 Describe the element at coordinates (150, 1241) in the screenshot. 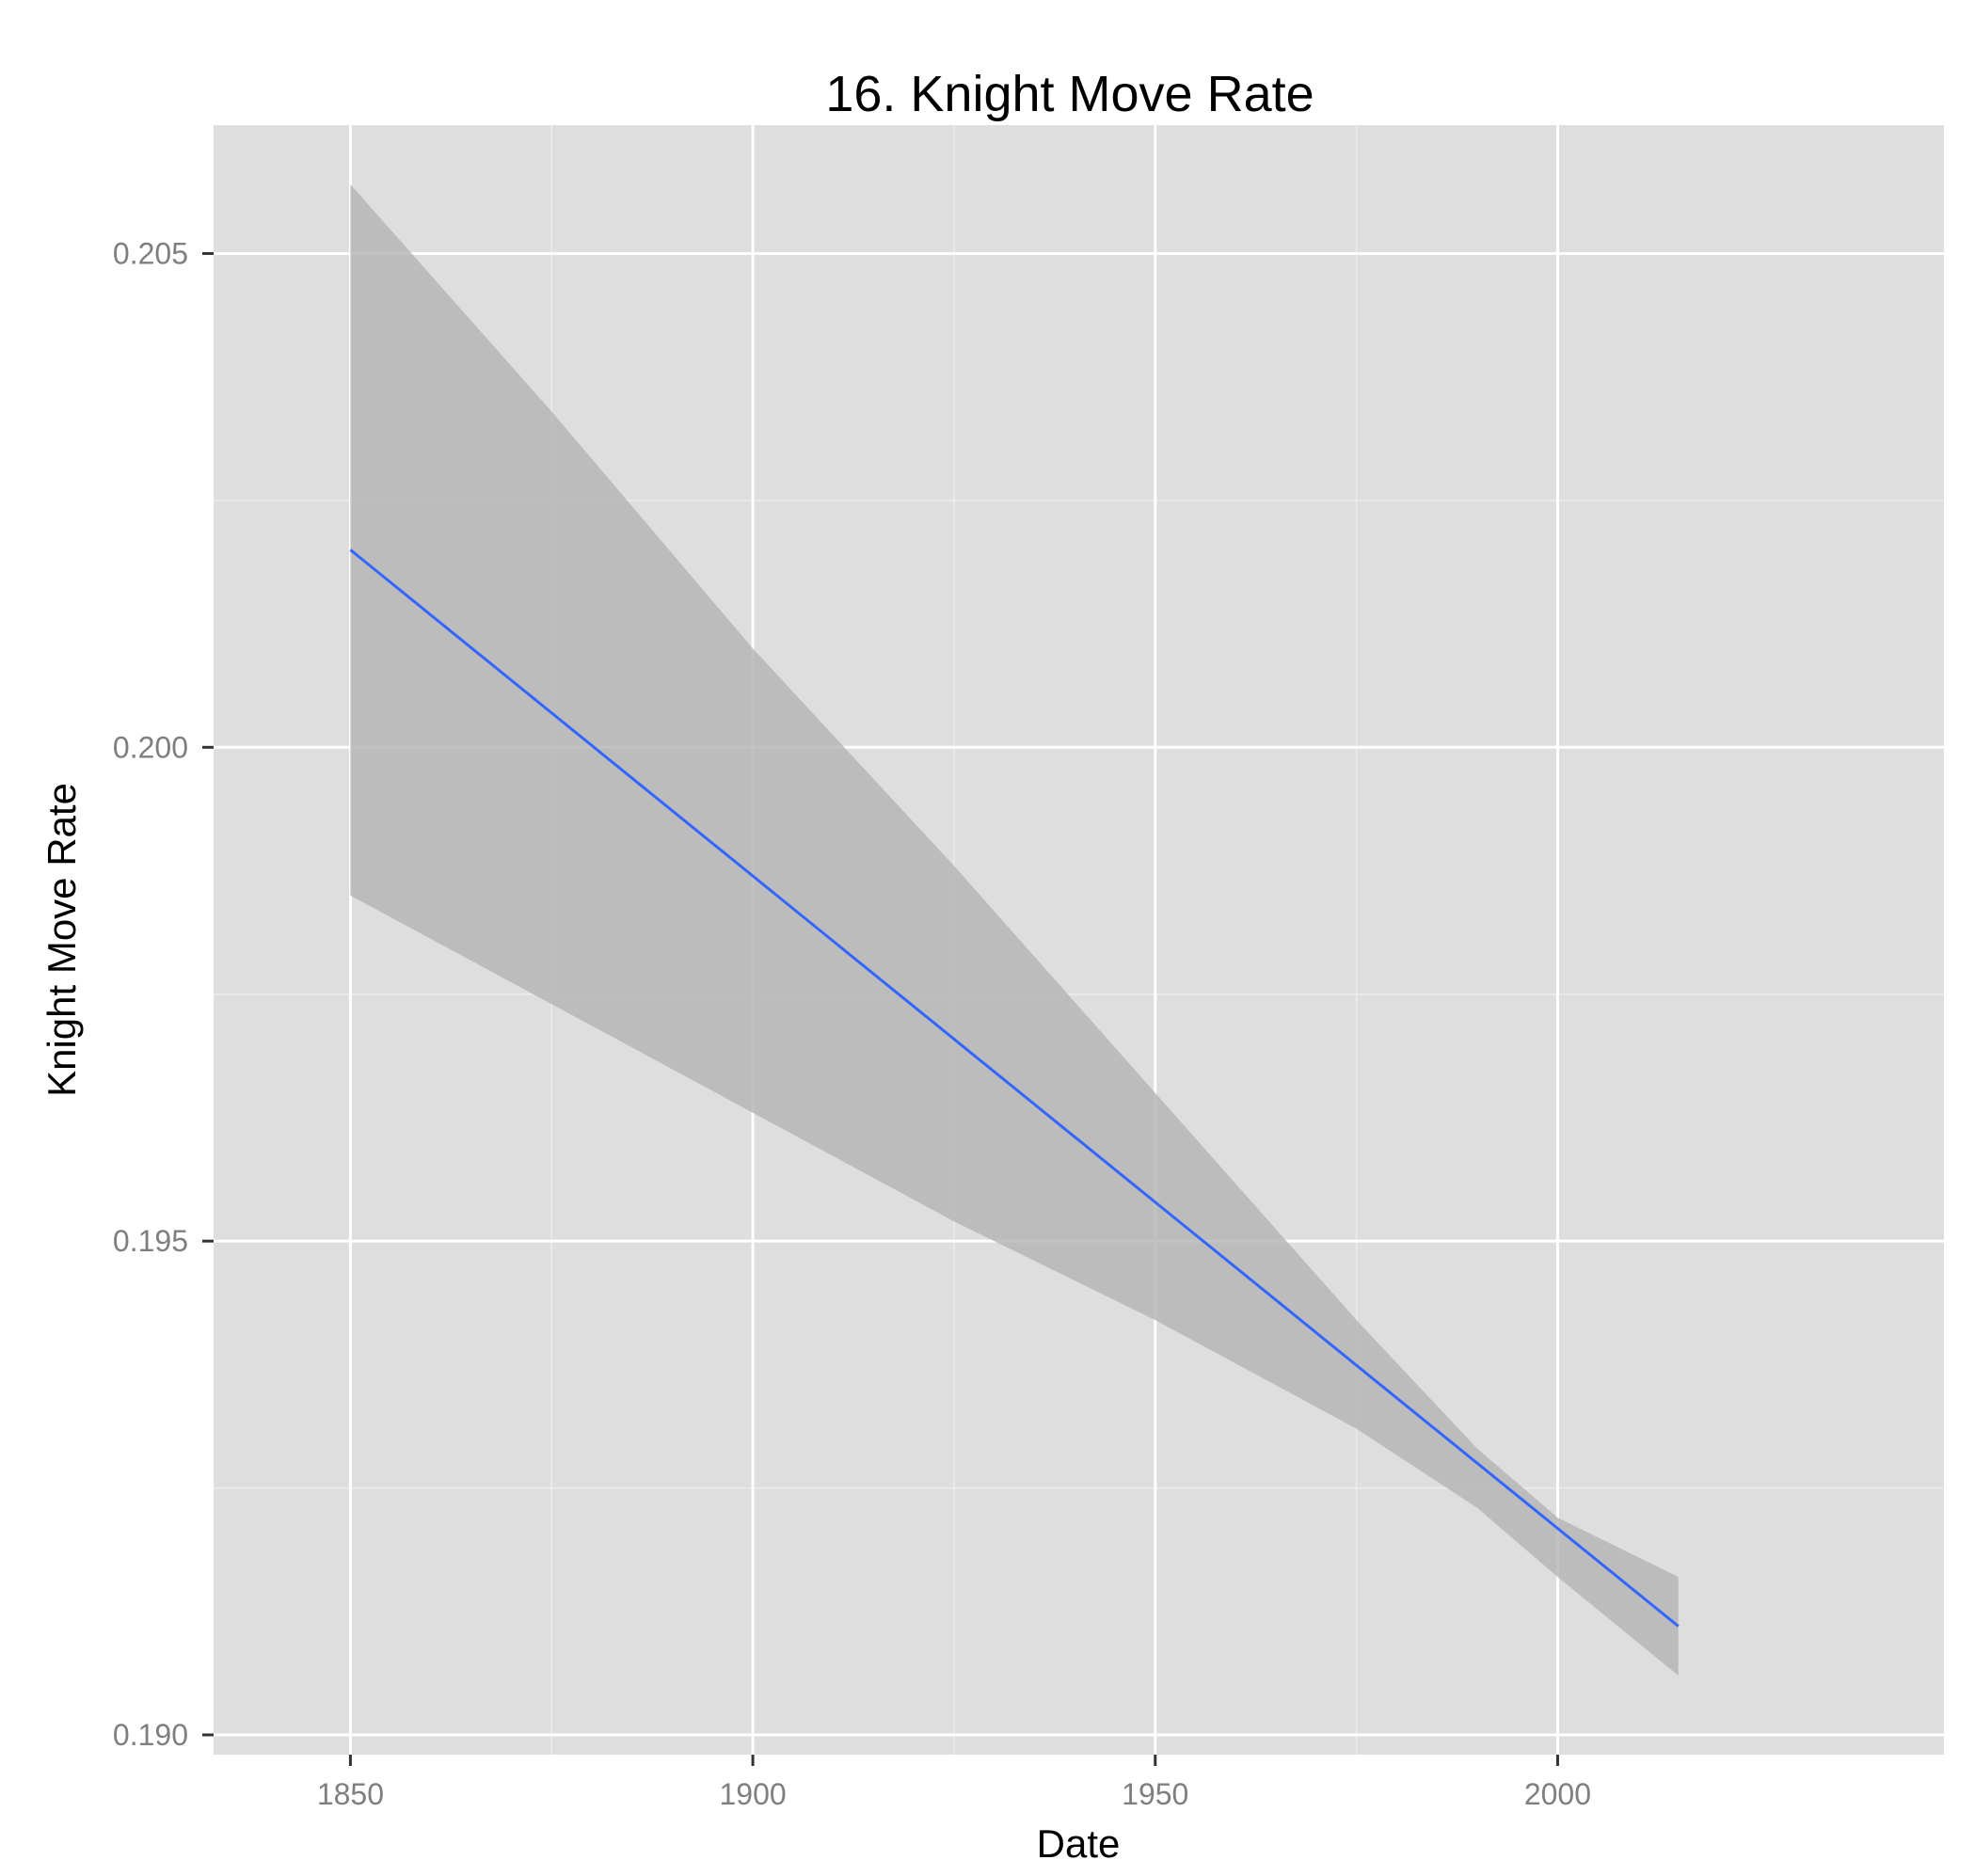

I see `y-tick-label: 0.195` at that location.